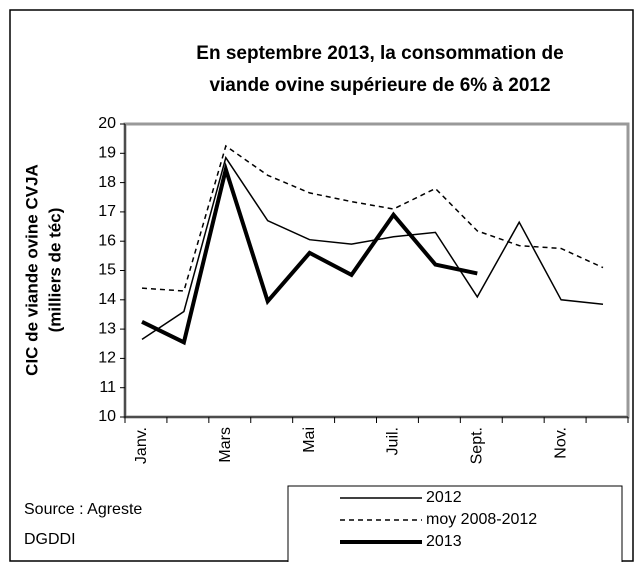  I want to click on source: DGDDI, so click(50, 539).